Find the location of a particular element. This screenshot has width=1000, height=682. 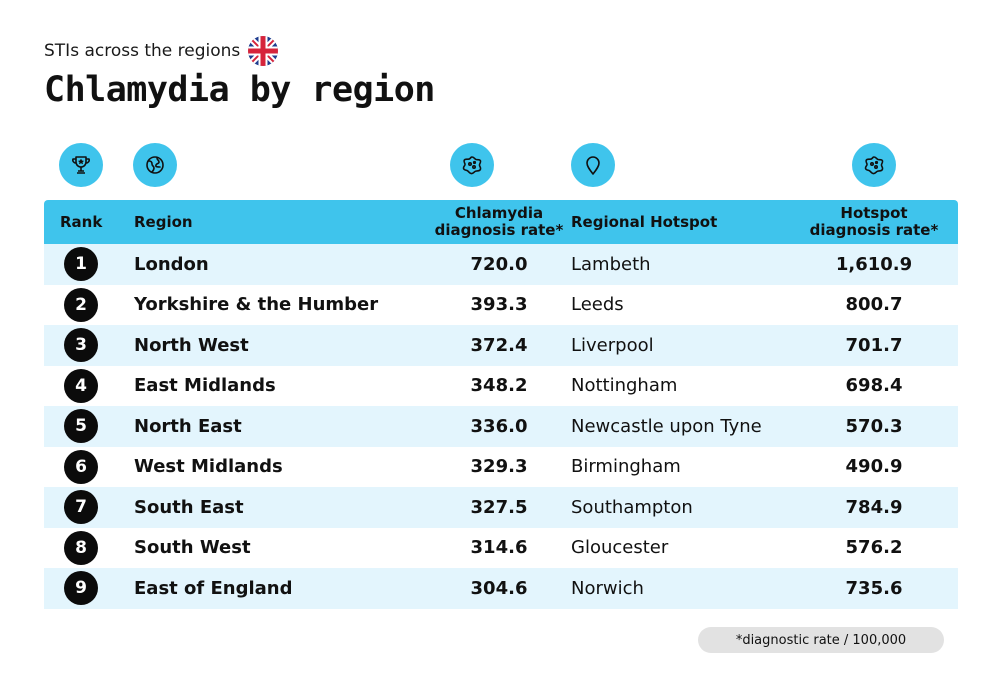

rank-cell: 1 is located at coordinates (81, 264).